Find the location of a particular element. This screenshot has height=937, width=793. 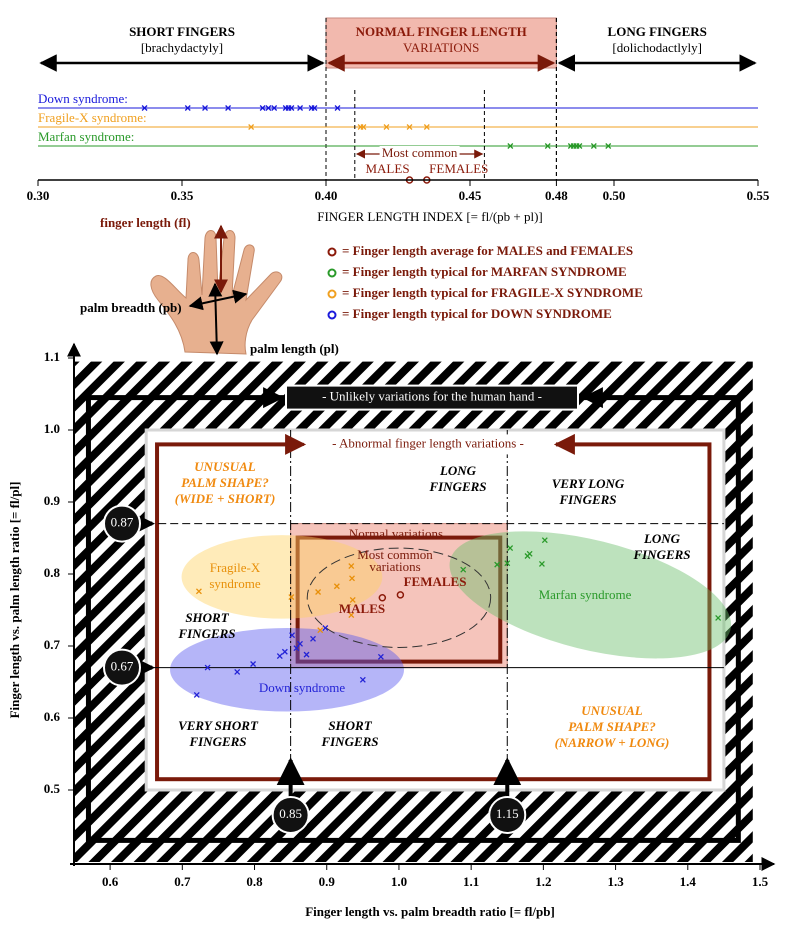

group-label: Down syndrome is located at coordinates (302, 687).